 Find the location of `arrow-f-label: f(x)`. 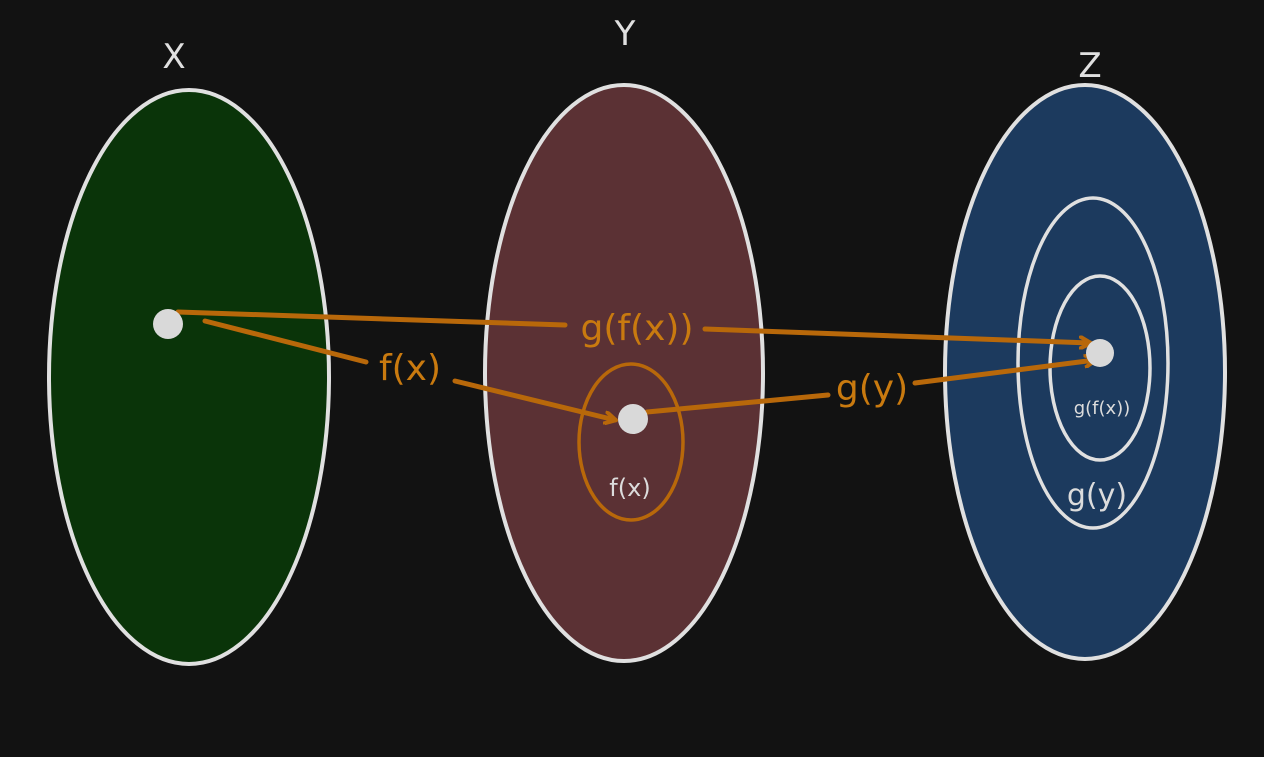

arrow-f-label: f(x) is located at coordinates (410, 368).